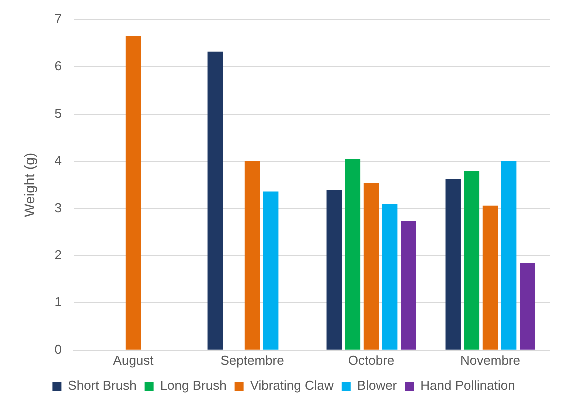  I want to click on y-tick-label: 4, so click(58, 160).